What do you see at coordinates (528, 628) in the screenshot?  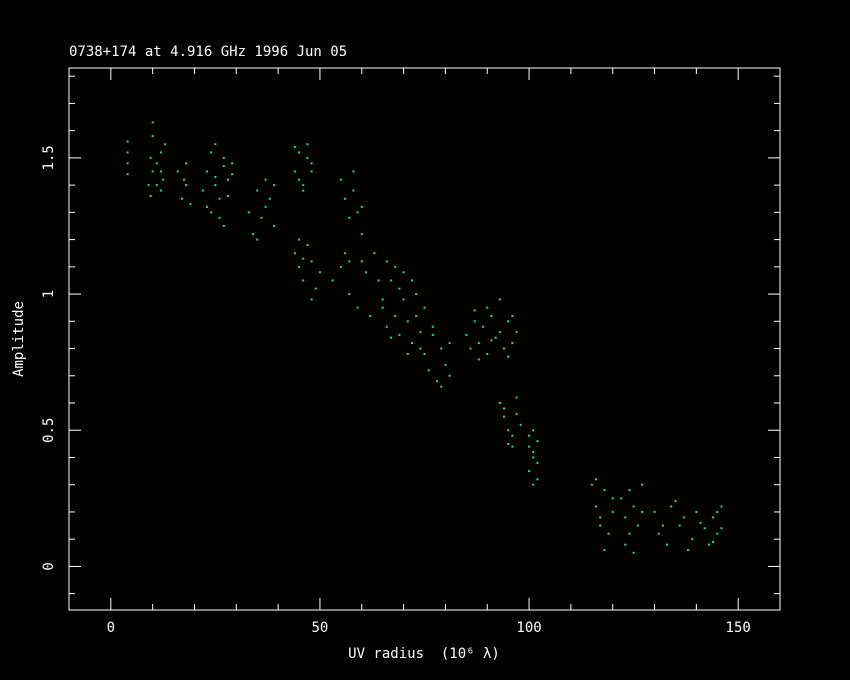 I see `x-tick-label: 100` at bounding box center [528, 628].